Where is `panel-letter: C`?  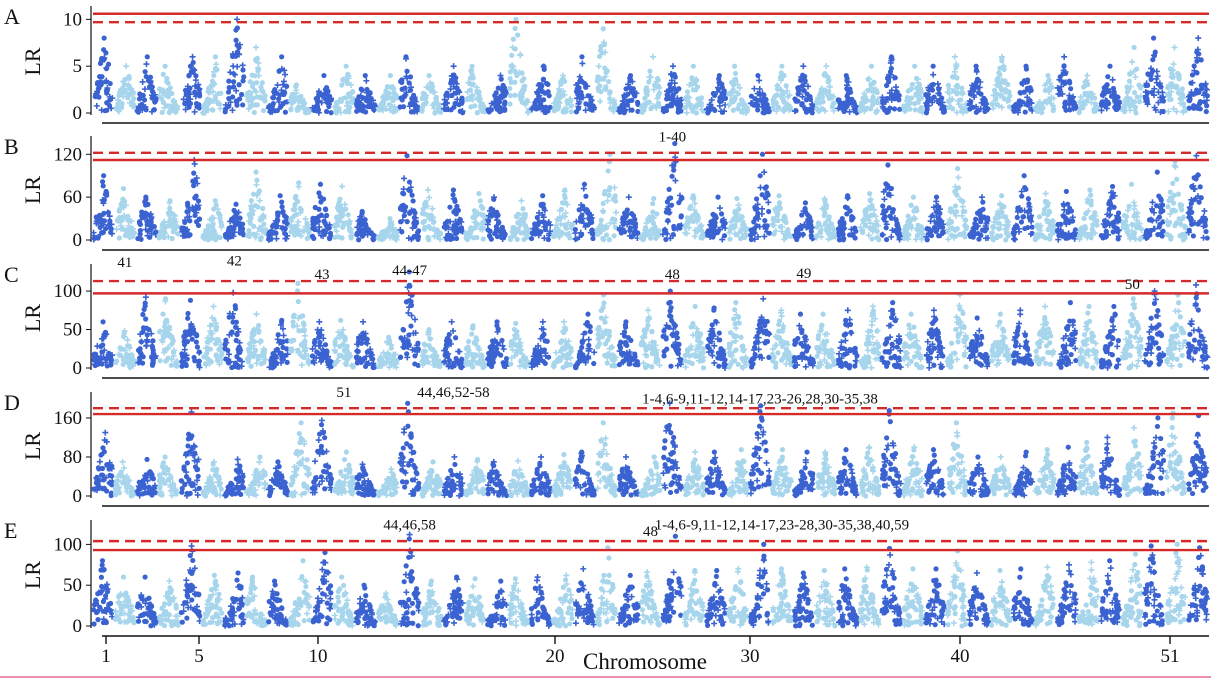
panel-letter: C is located at coordinates (11, 274).